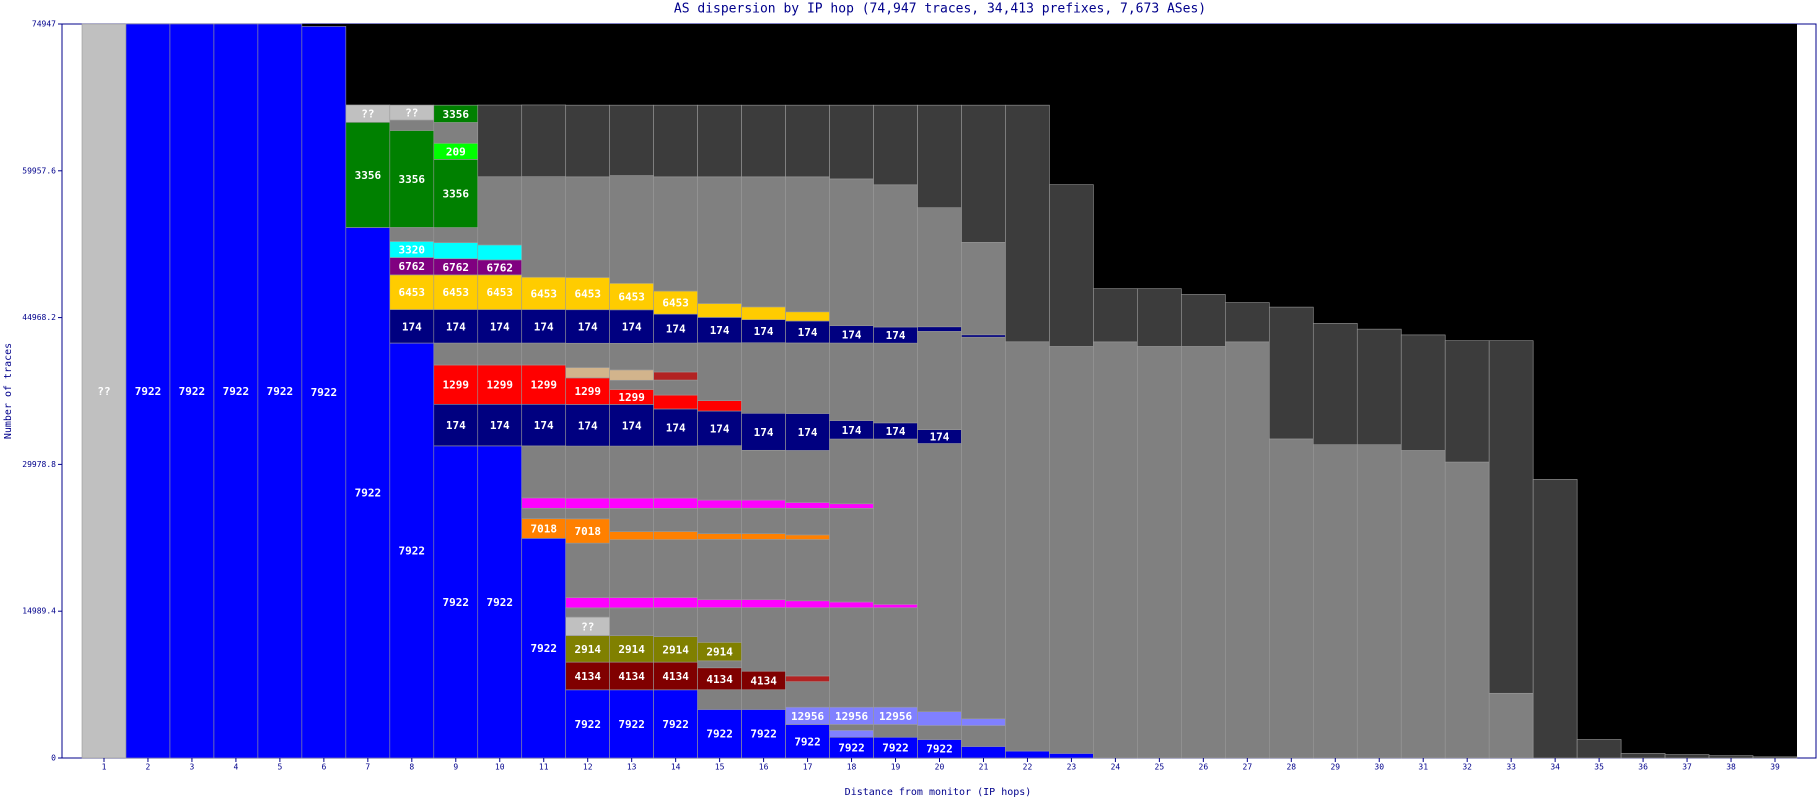  Describe the element at coordinates (940, 767) in the screenshot. I see `x-tick-label: 20` at that location.